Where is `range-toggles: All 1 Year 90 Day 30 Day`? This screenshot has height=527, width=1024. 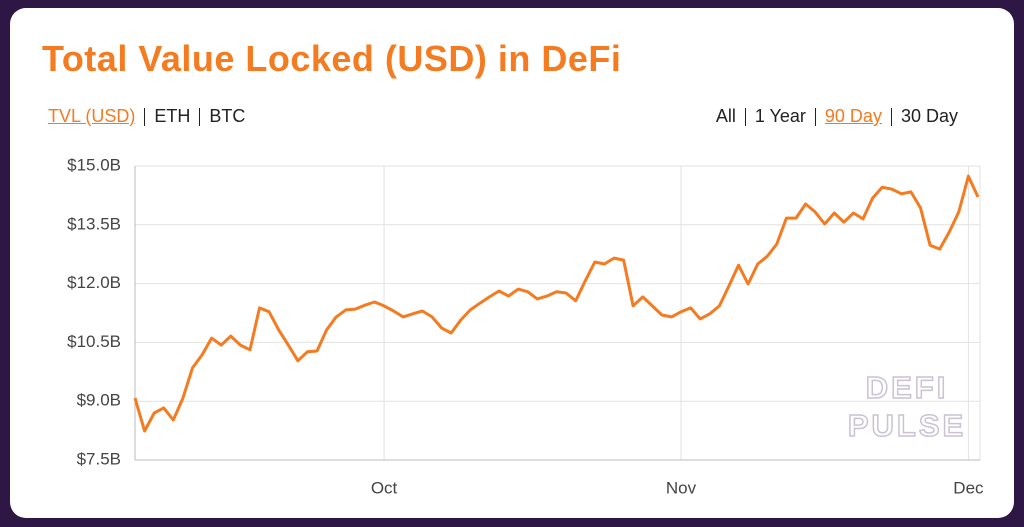
range-toggles: All 1 Year 90 Day 30 Day is located at coordinates (837, 116).